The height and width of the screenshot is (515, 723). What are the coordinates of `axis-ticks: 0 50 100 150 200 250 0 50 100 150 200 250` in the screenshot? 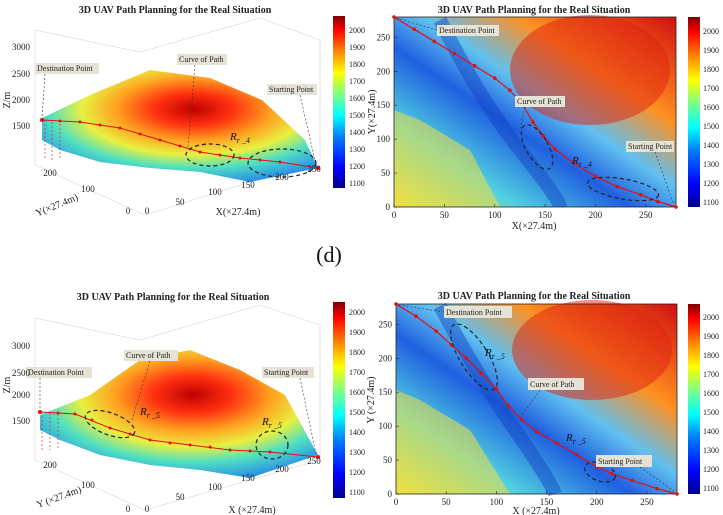 It's located at (517, 413).